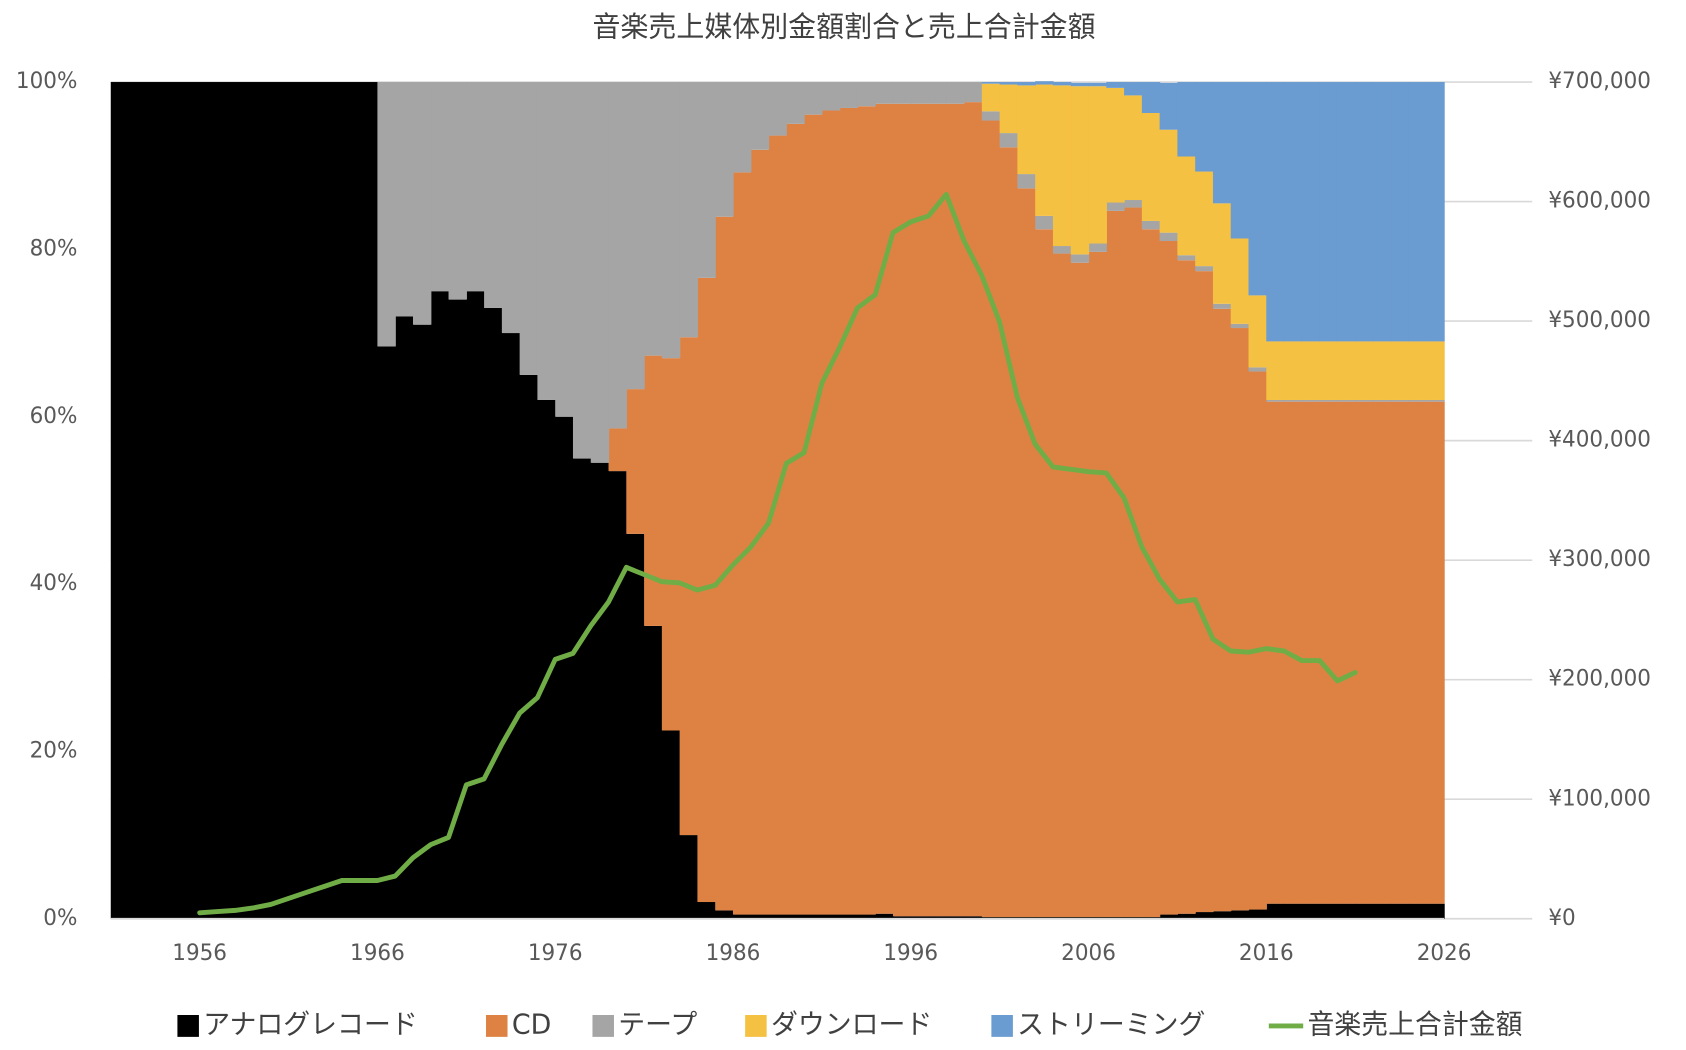 Image resolution: width=1686 pixels, height=1050 pixels. What do you see at coordinates (1561, 918) in the screenshot?
I see `y2-tick-label: ¥0` at bounding box center [1561, 918].